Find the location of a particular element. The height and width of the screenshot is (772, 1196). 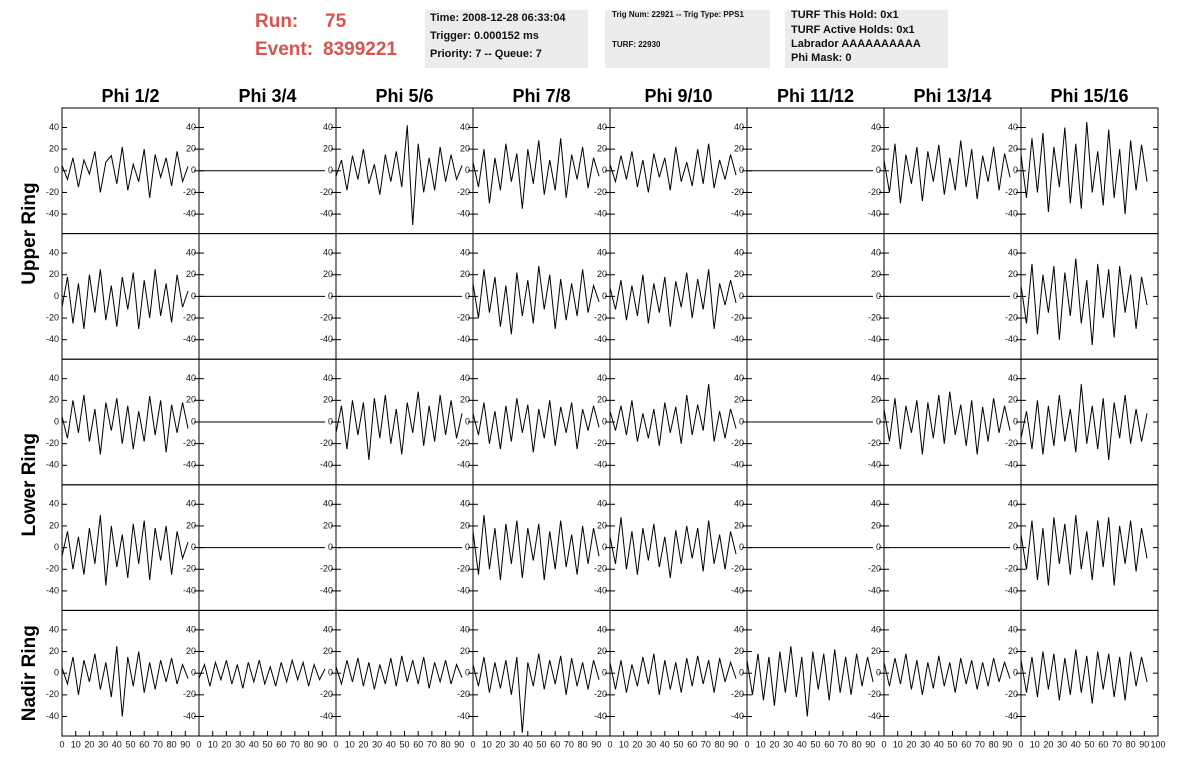

info-line: Priority: 7 -- Queue: 7 is located at coordinates (486, 54).